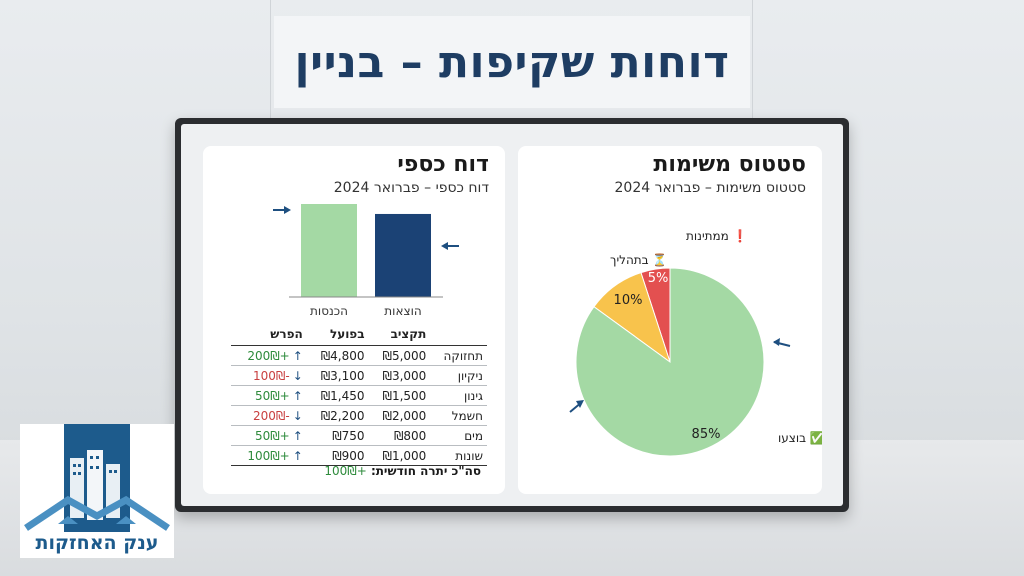 The height and width of the screenshot is (576, 1024). What do you see at coordinates (399, 375) in the screenshot?
I see `cell-budget: ₪3,000` at bounding box center [399, 375].